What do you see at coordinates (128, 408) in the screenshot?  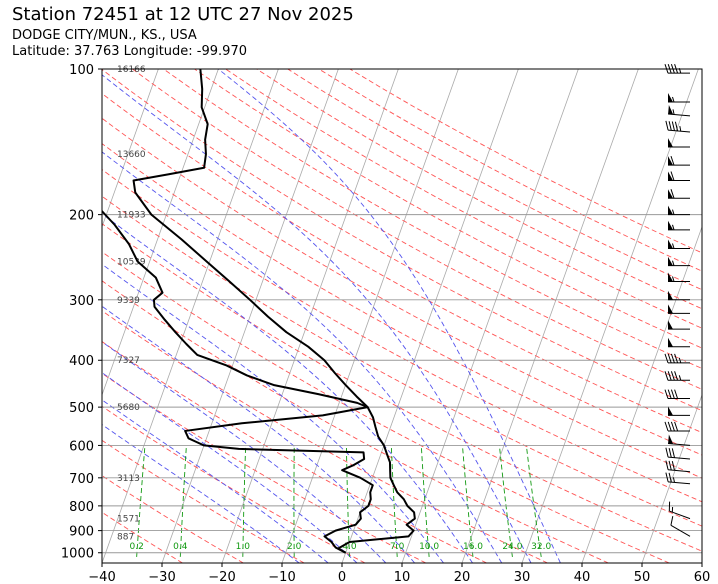 I see `height-label: 5680` at bounding box center [128, 408].